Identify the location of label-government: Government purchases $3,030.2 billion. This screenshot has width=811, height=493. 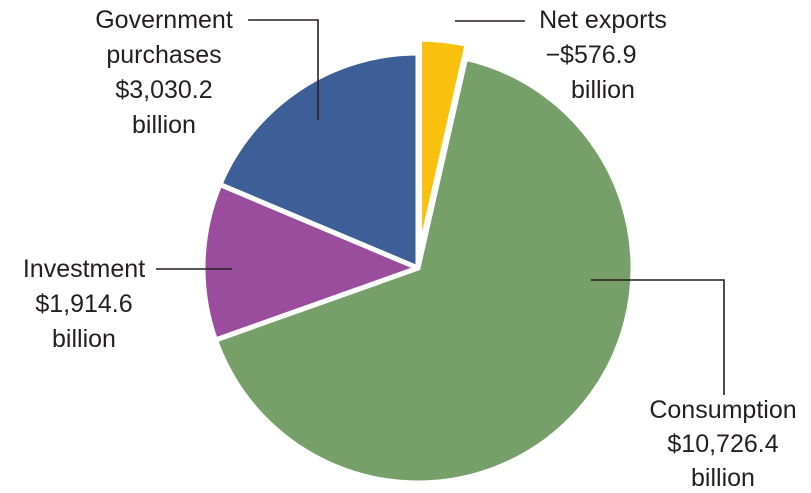
(164, 72).